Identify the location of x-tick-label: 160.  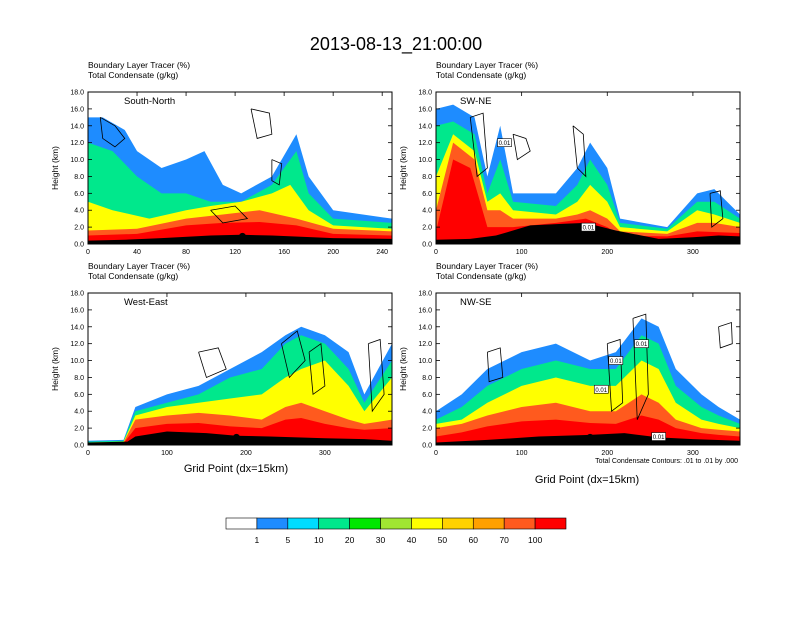
(284, 252).